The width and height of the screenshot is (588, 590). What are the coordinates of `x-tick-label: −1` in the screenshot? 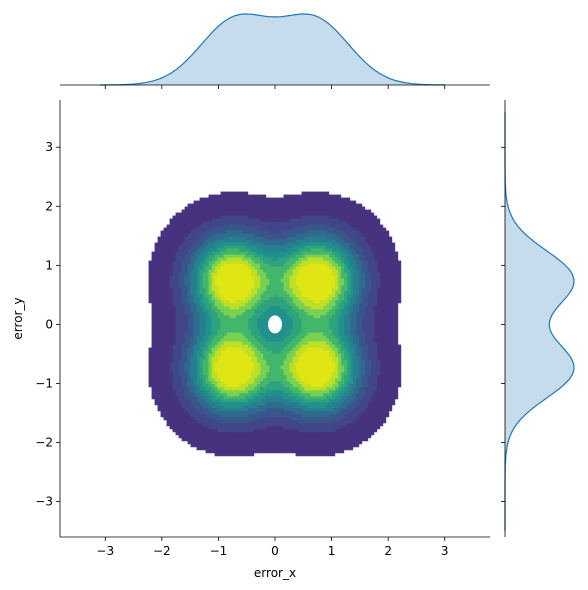 It's located at (219, 551).